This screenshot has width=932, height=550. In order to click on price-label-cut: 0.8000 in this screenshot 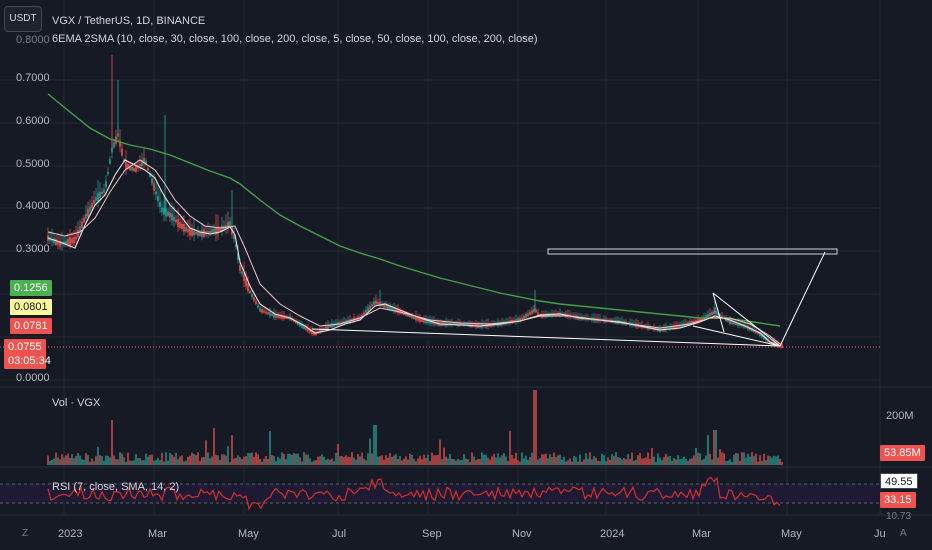, I will do `click(33, 40)`.